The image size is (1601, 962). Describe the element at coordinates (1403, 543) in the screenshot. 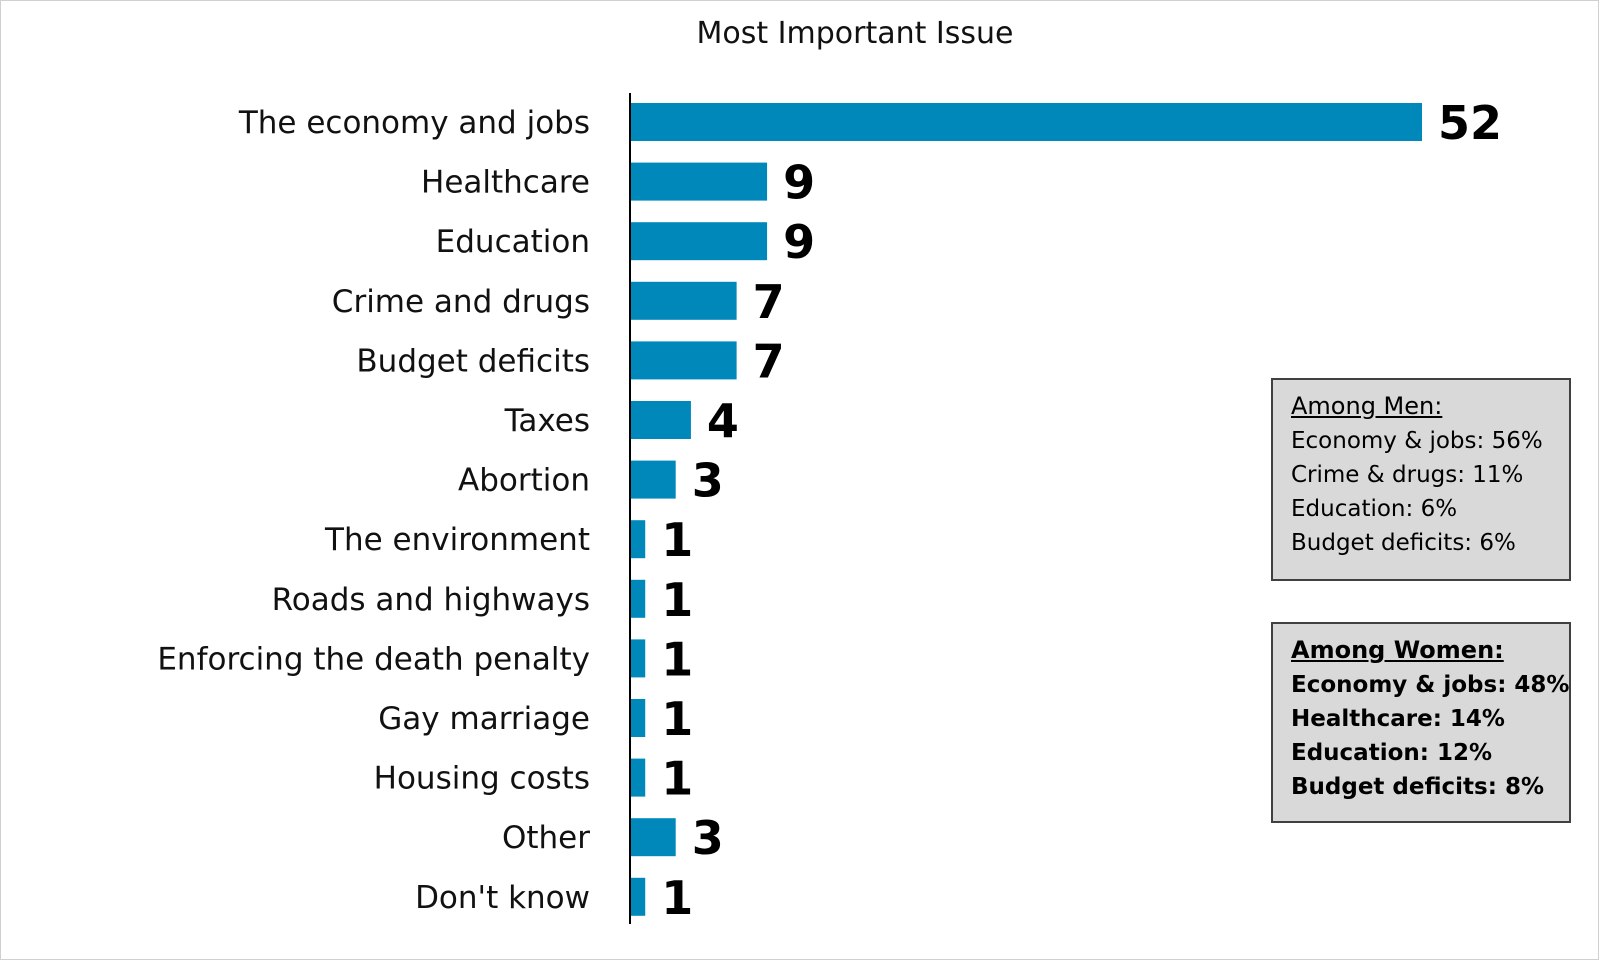

I see `callout-men-line: Budget deficits: 6%` at that location.